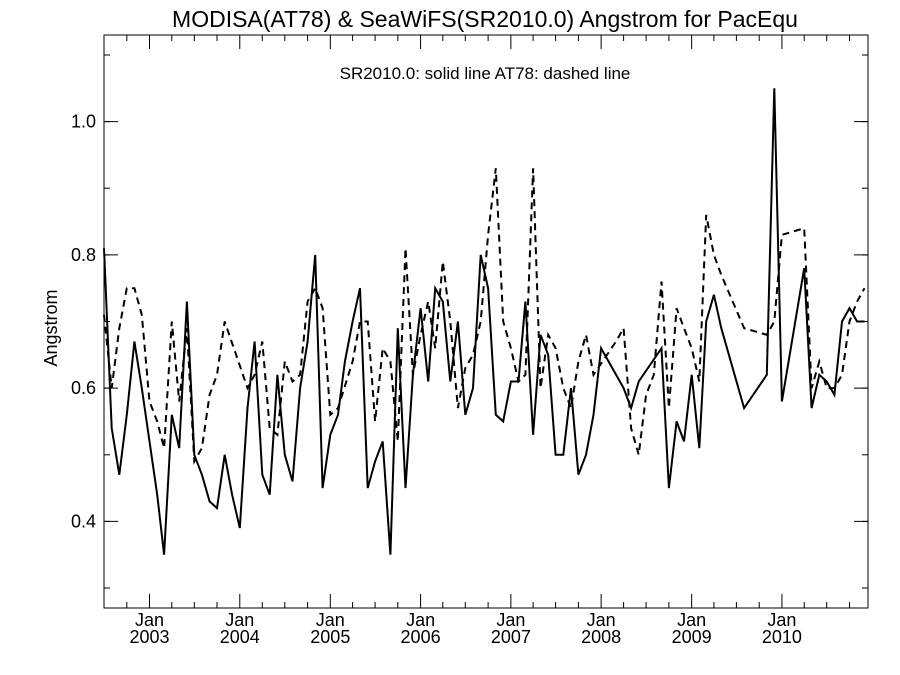 This screenshot has width=900, height=675. I want to click on y-tick-label: 1.0, so click(83, 122).